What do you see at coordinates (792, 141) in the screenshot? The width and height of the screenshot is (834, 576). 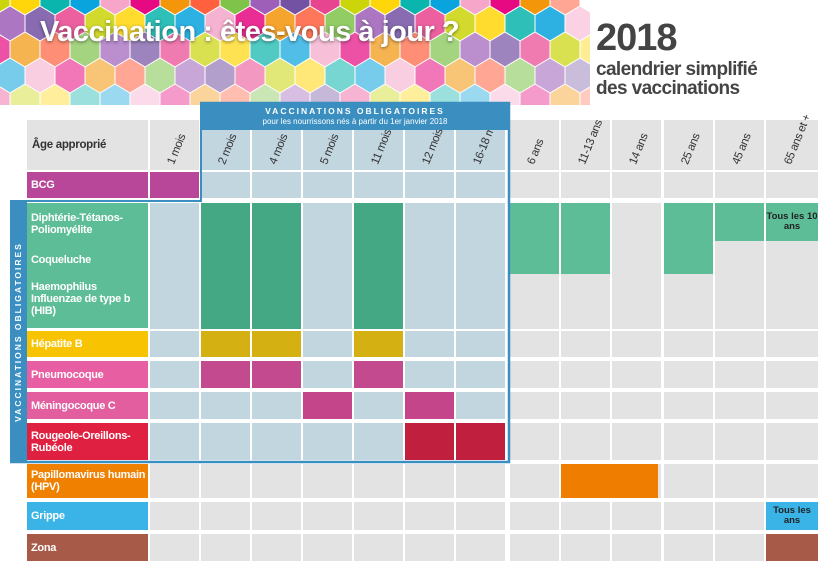 I see `column-header: 65 ans et +` at bounding box center [792, 141].